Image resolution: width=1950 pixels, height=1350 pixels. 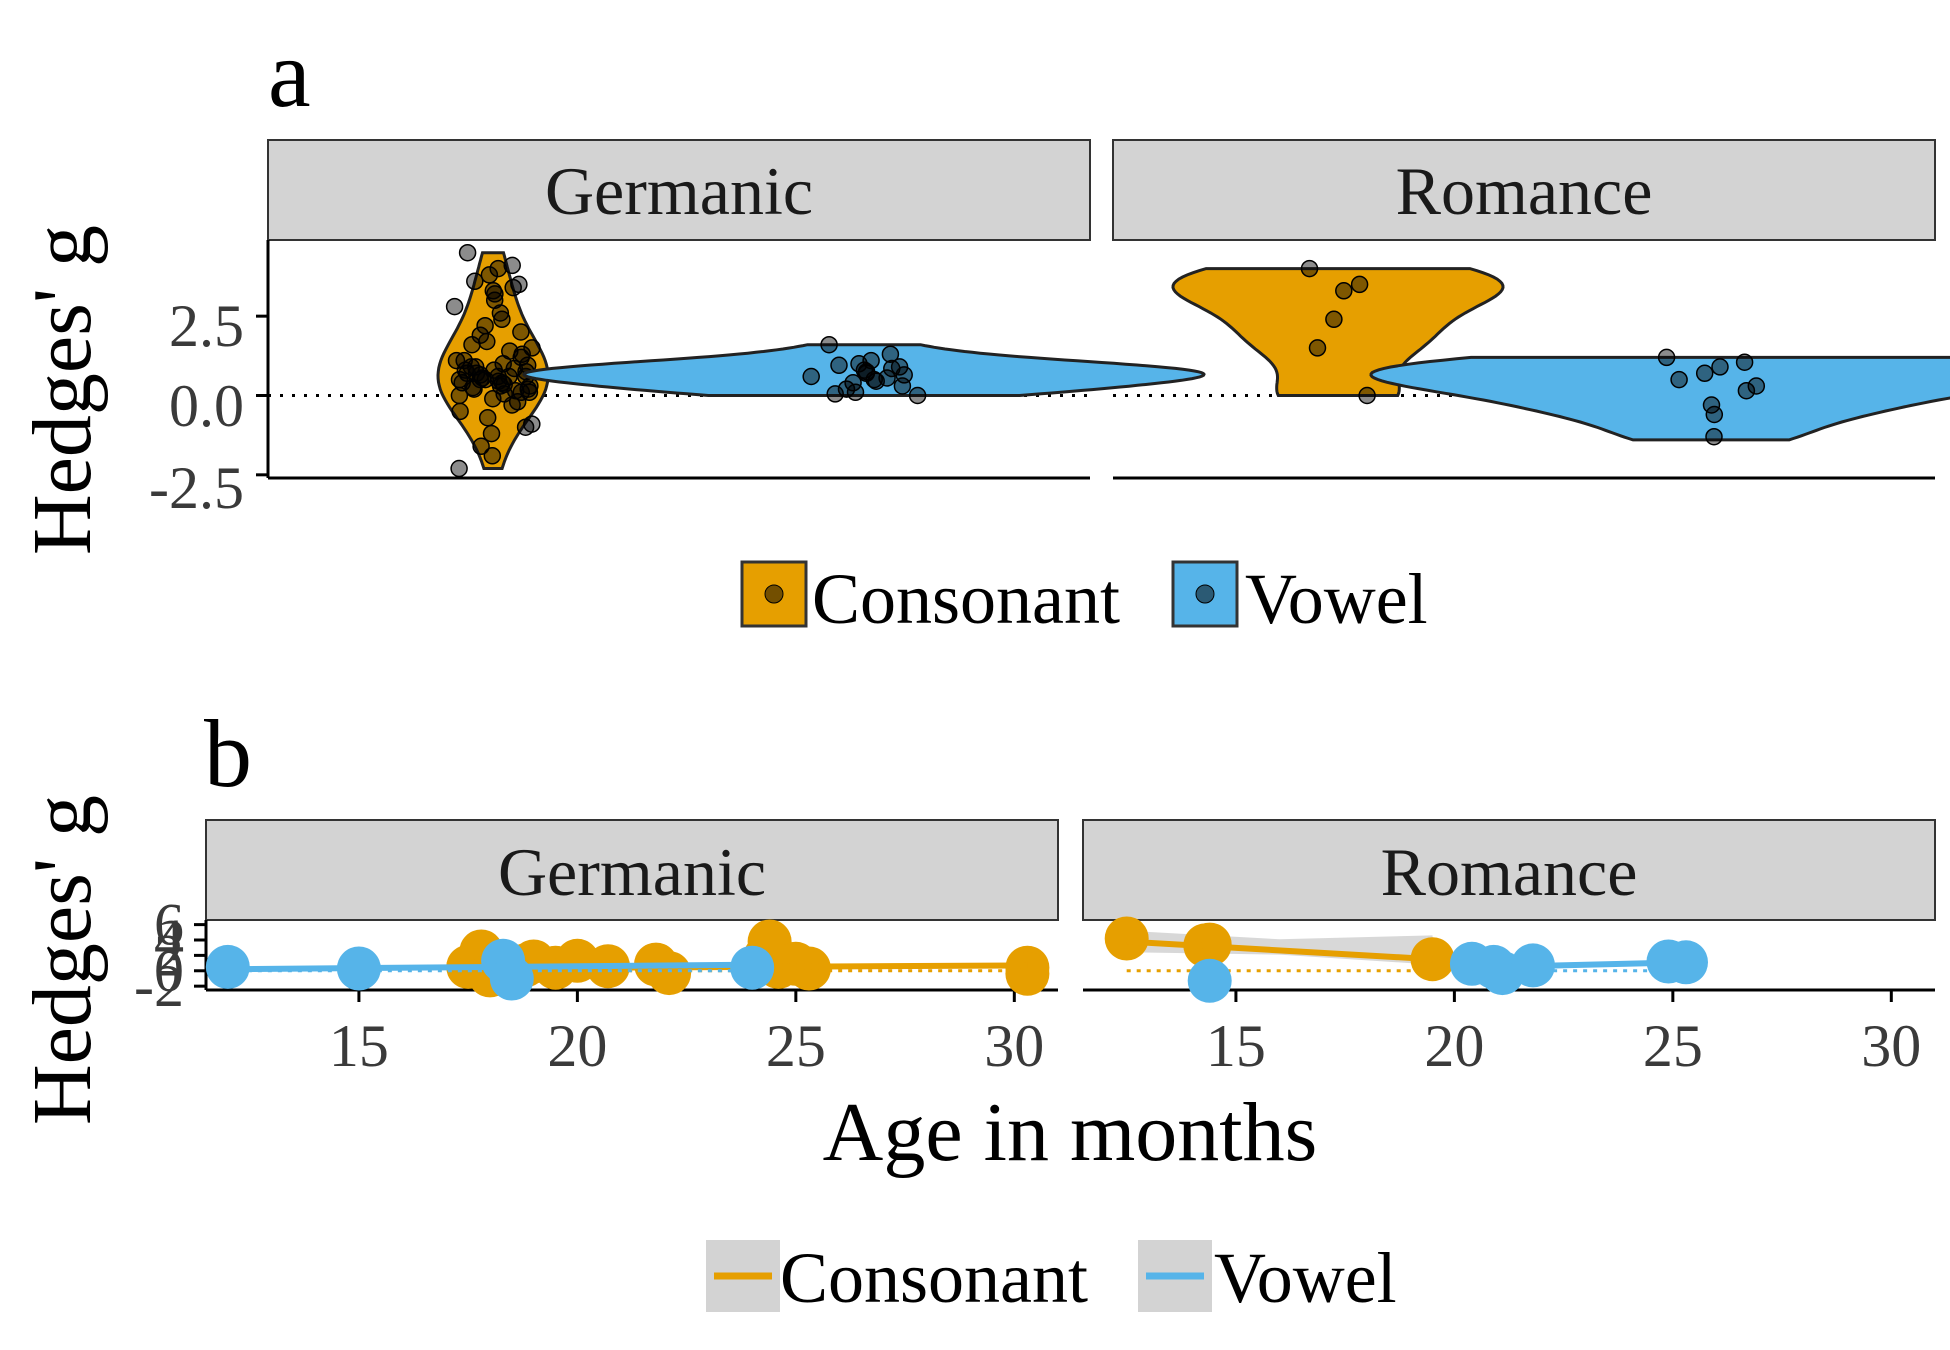 What do you see at coordinates (1891, 1046) in the screenshot?
I see `b-xtick-romance-30: 30` at bounding box center [1891, 1046].